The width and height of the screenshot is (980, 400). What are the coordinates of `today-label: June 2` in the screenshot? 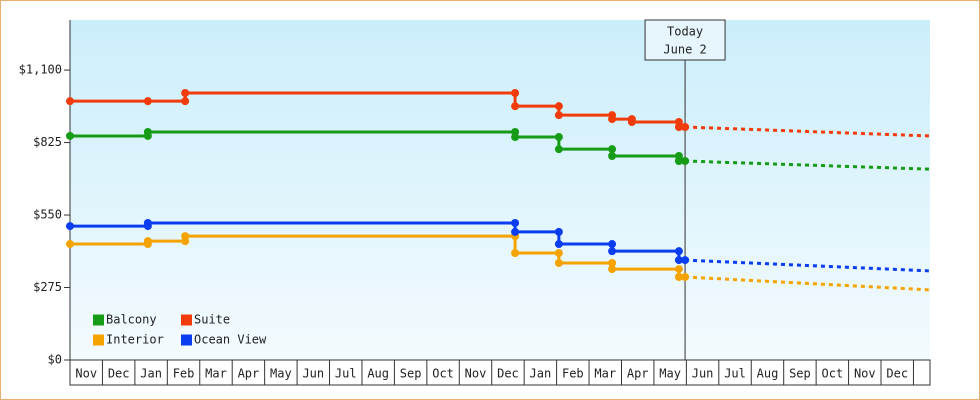 It's located at (684, 50).